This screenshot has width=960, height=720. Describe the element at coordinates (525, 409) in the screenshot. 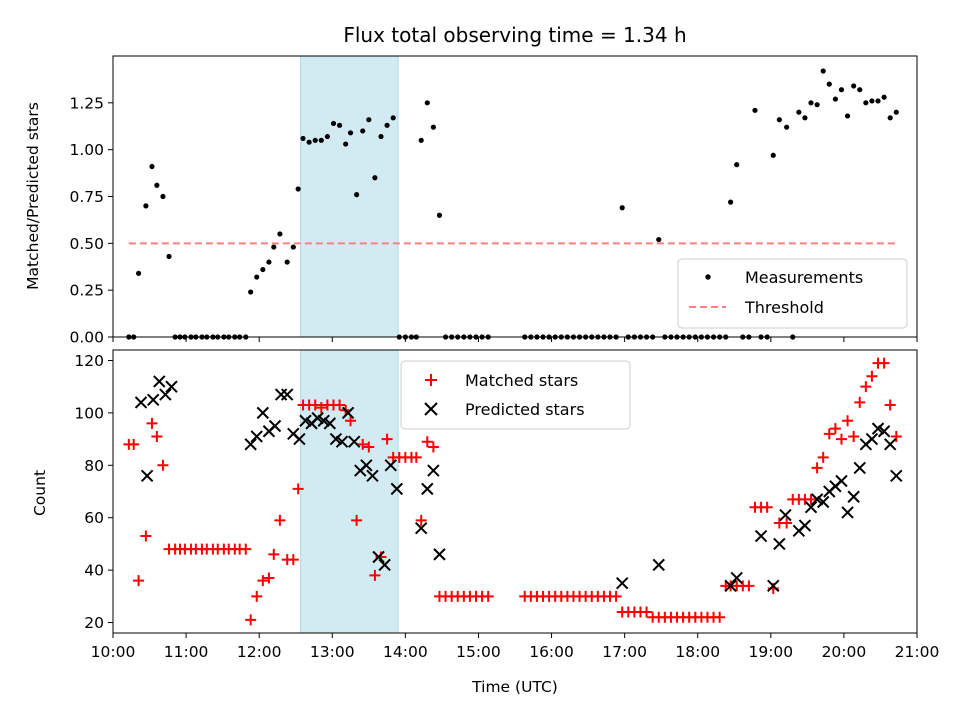

I see `legend-predicted-label: Predicted stars` at that location.